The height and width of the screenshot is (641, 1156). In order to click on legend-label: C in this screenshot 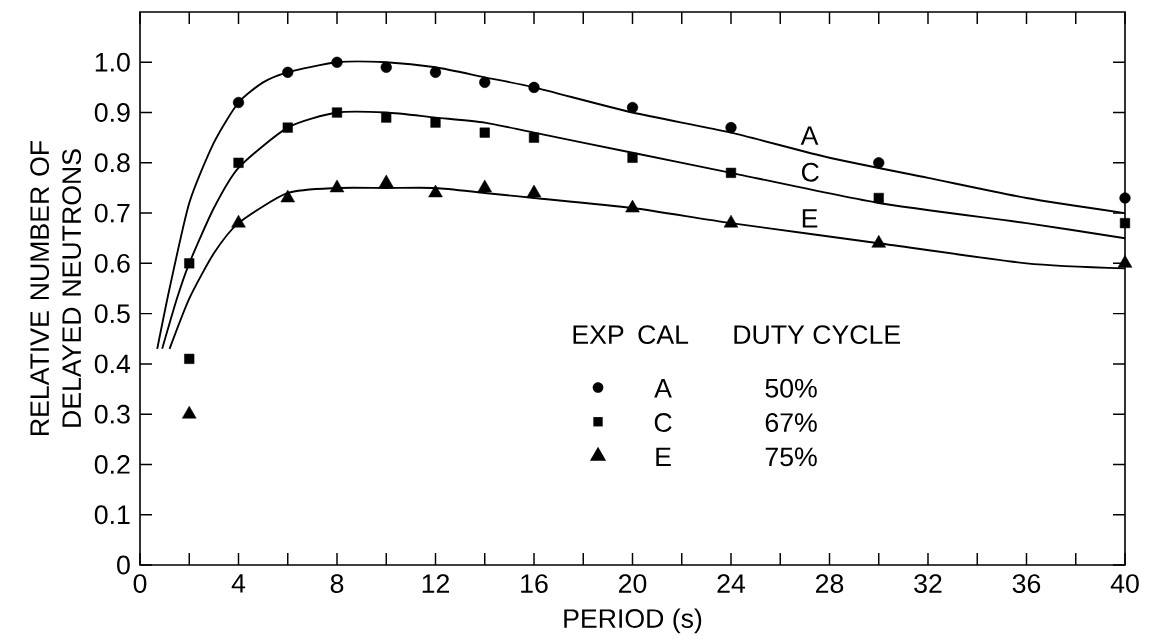, I will do `click(663, 422)`.